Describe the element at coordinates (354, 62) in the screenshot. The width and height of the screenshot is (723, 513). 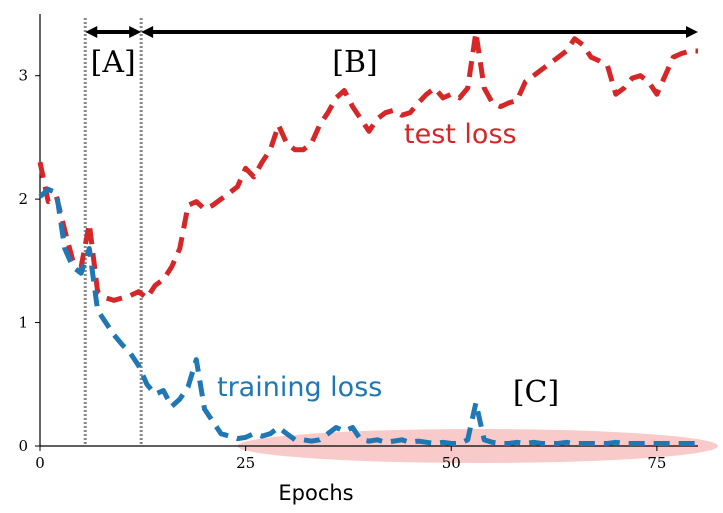
I see `annotation-b-label: [B]` at that location.